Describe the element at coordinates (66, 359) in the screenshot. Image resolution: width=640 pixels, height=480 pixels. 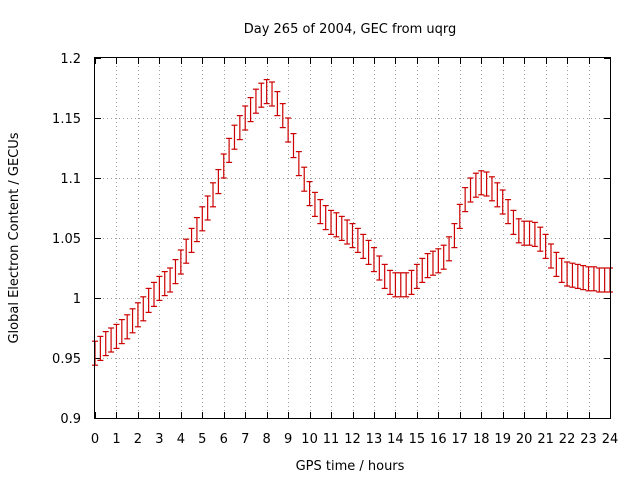
I see `y-tick-label: 0.95` at that location.